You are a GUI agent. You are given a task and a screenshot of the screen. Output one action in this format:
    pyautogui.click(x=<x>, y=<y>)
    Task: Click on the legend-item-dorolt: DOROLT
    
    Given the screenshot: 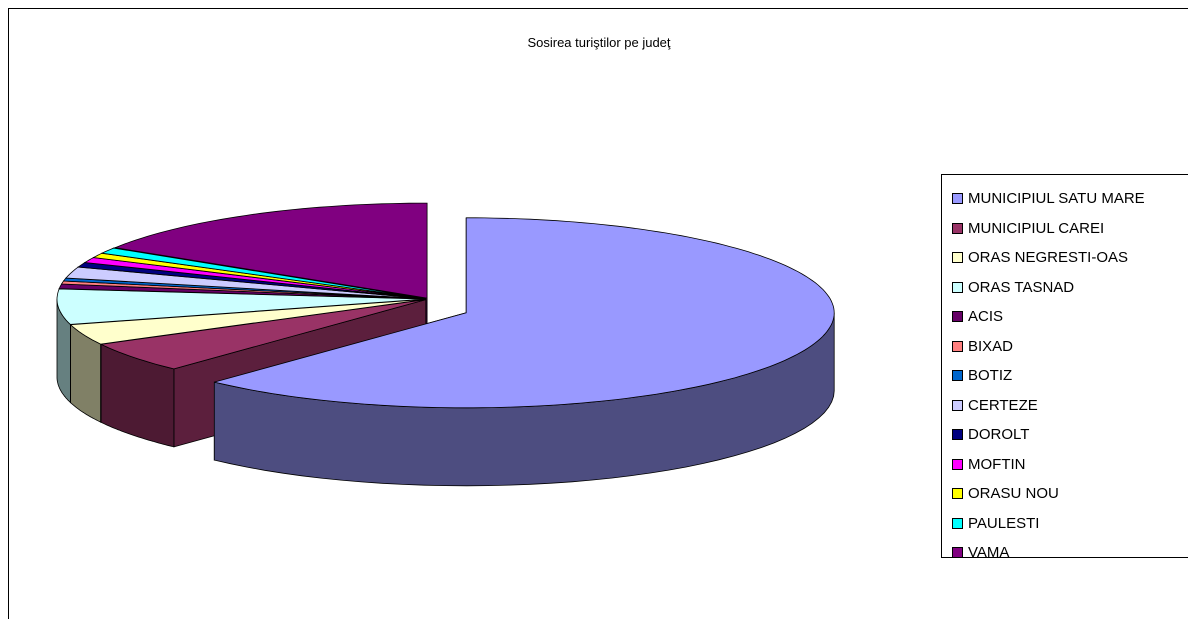 What is the action you would take?
    pyautogui.click(x=1065, y=435)
    